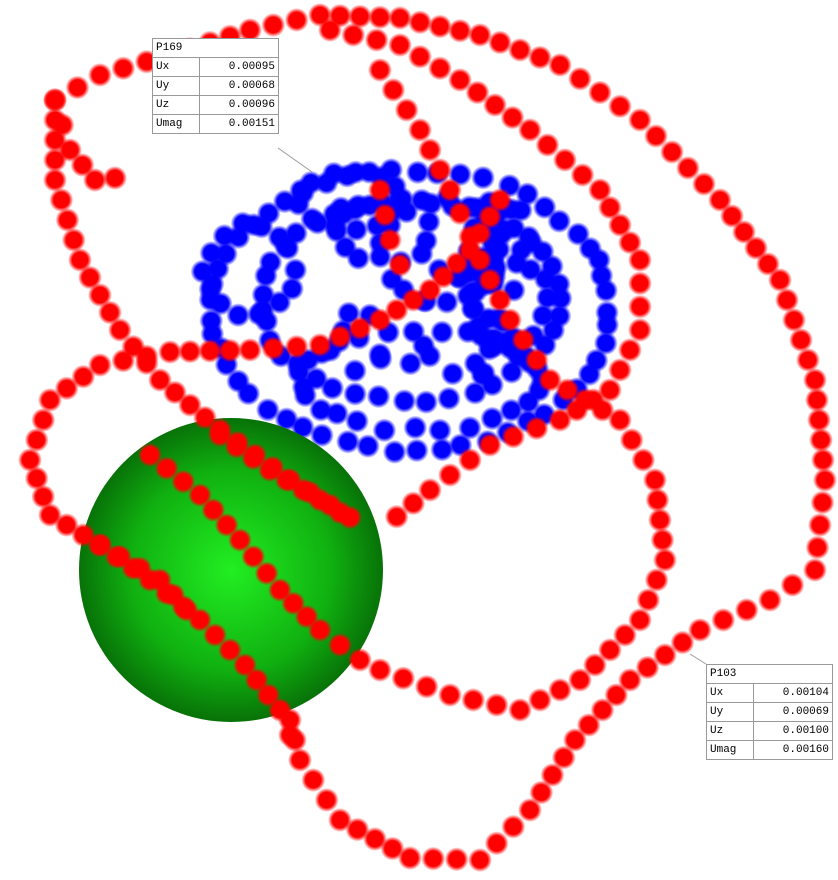 This screenshot has width=838, height=880. I want to click on probe-value: 0.00068, so click(239, 86).